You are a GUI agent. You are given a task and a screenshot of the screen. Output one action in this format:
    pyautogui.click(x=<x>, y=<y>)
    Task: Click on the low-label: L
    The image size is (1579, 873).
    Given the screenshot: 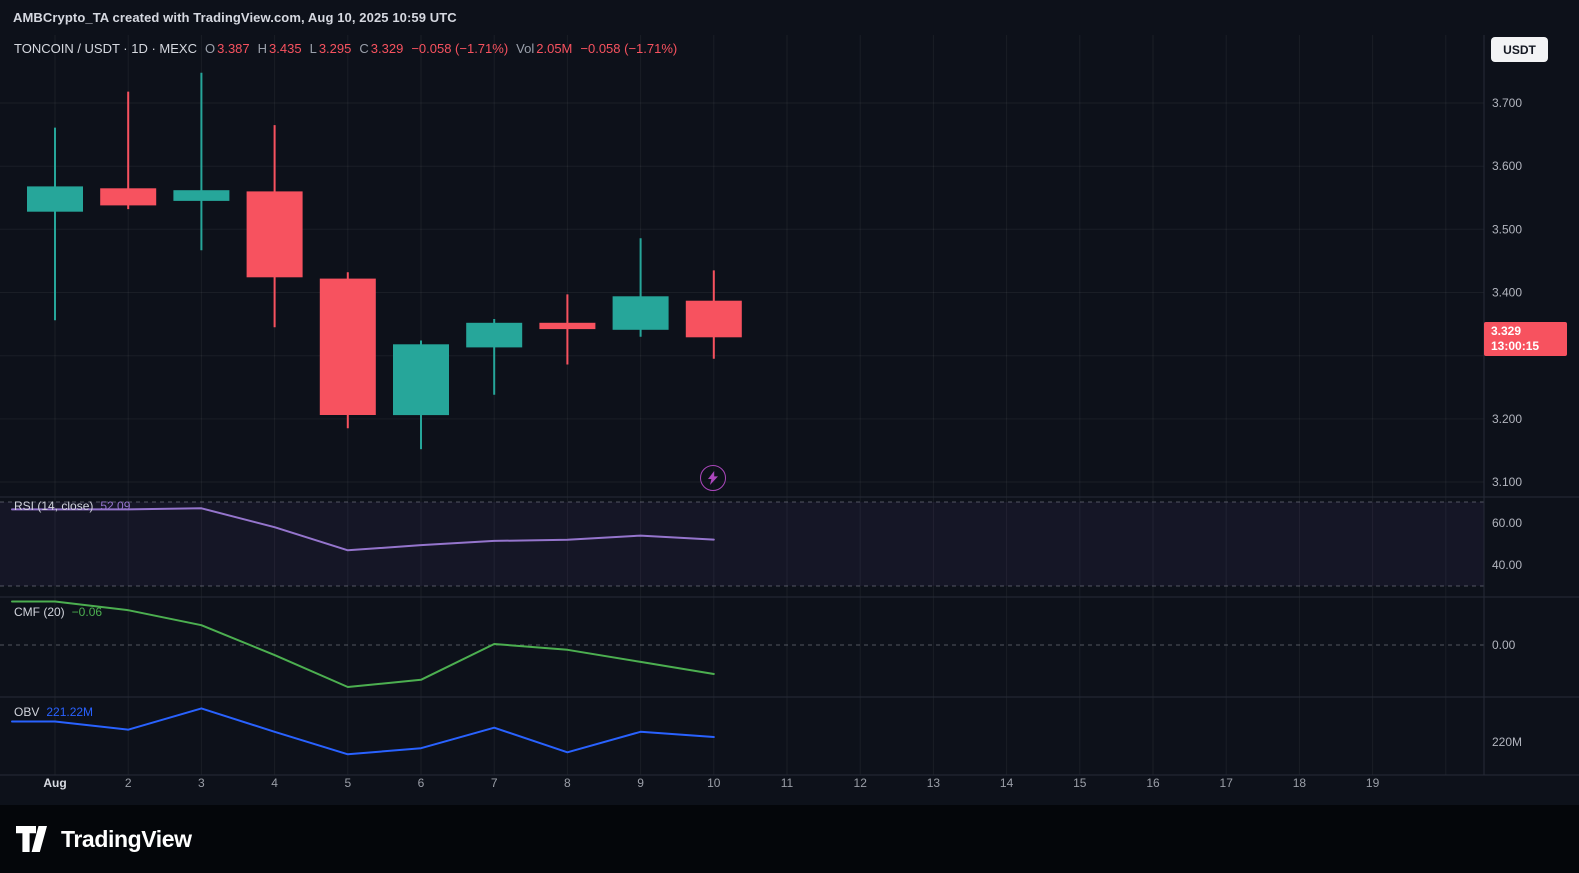 What is the action you would take?
    pyautogui.click(x=313, y=48)
    